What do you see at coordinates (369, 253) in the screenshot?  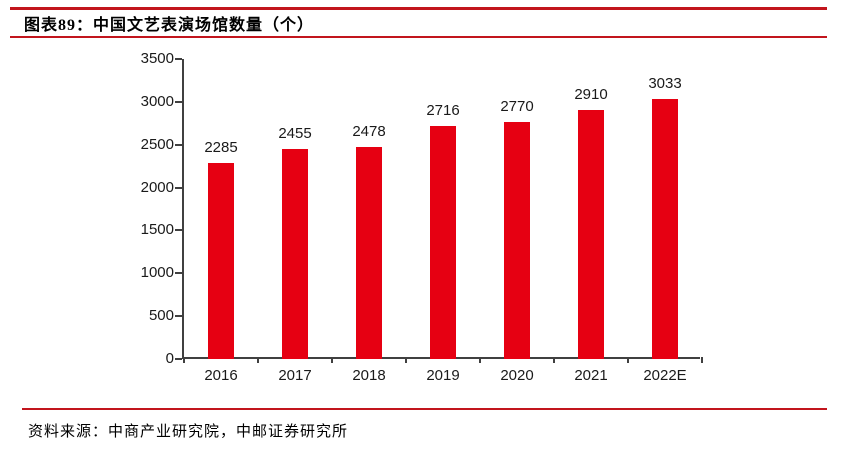 I see `bar-2018` at bounding box center [369, 253].